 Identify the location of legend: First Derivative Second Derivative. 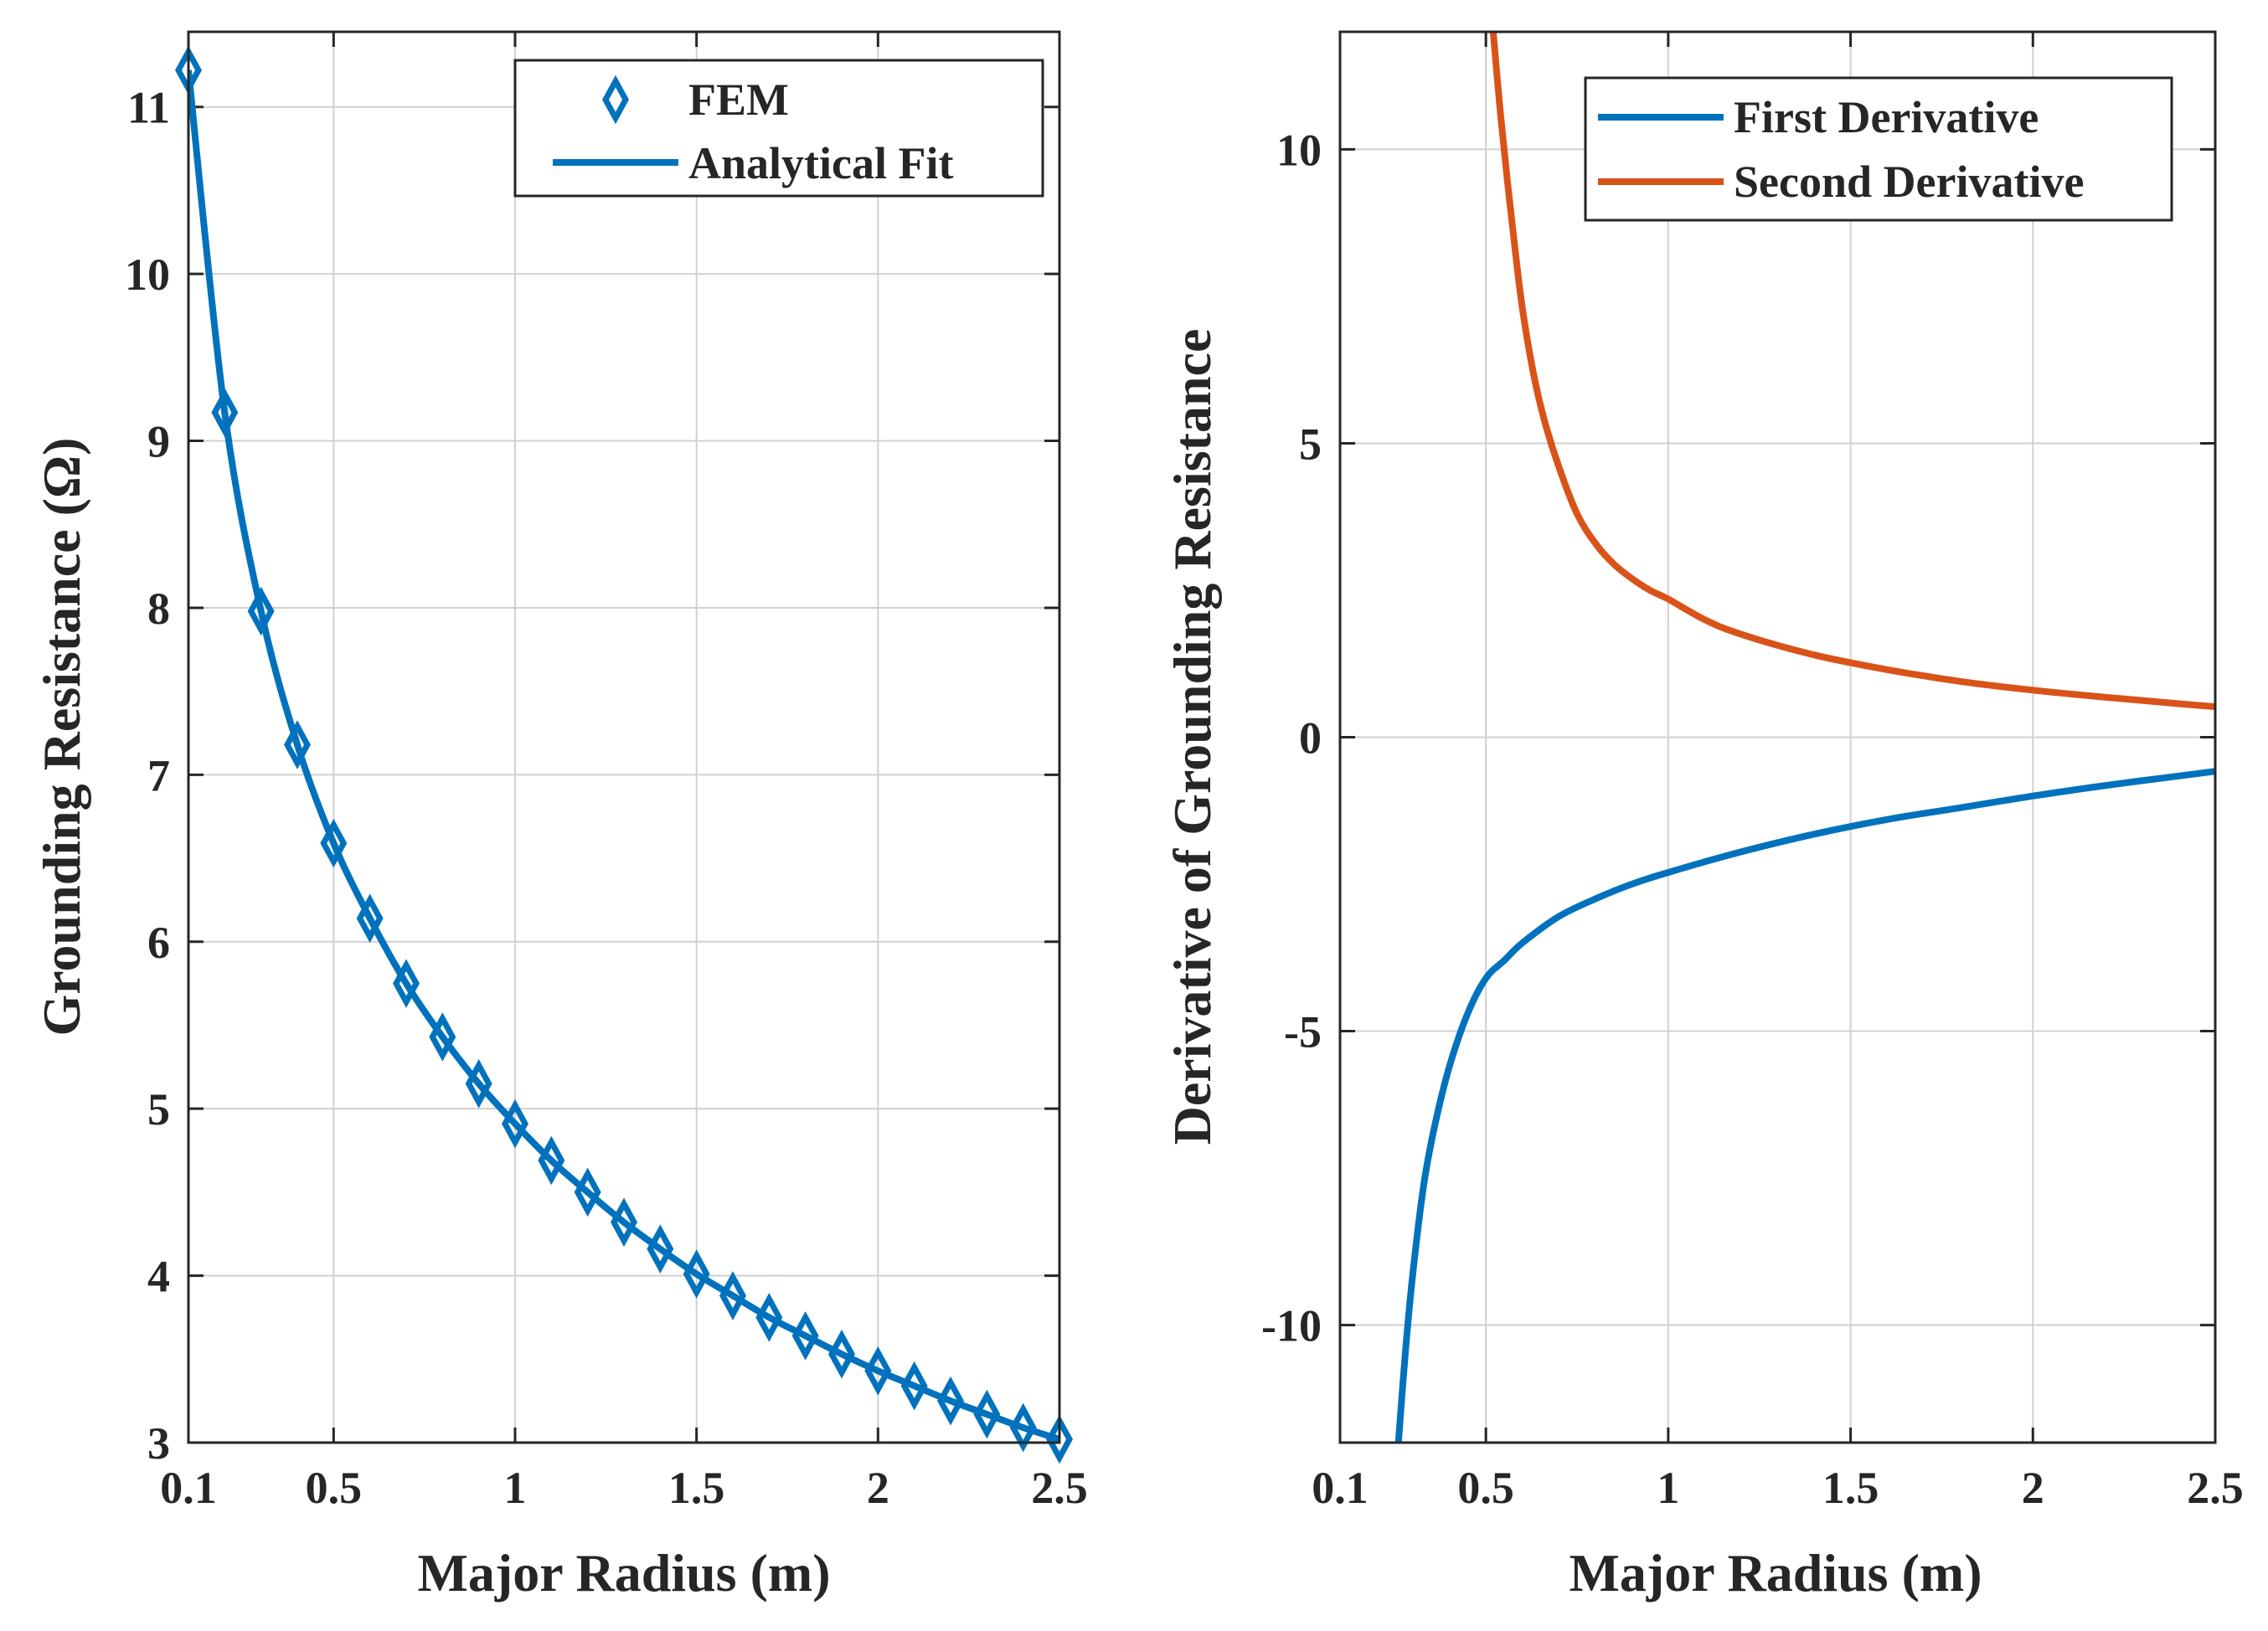
(1879, 149).